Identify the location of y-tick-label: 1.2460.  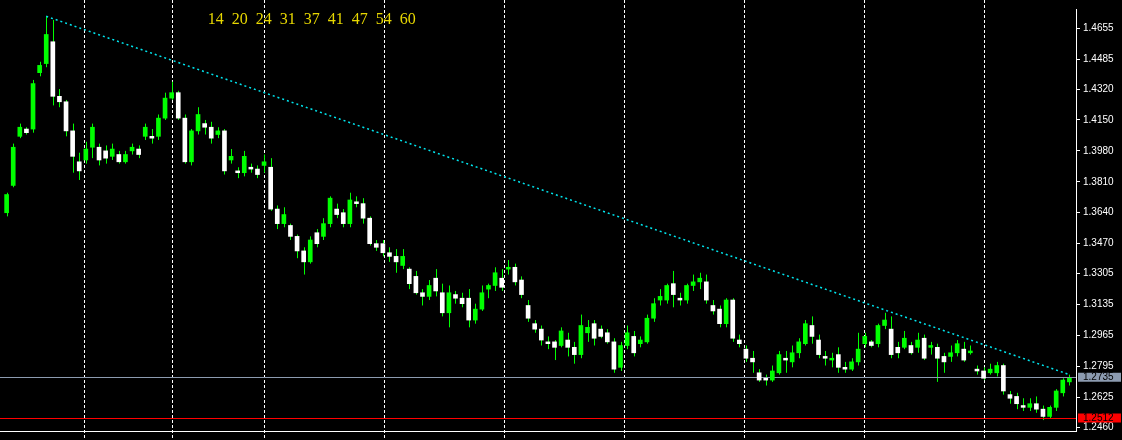
(1099, 427).